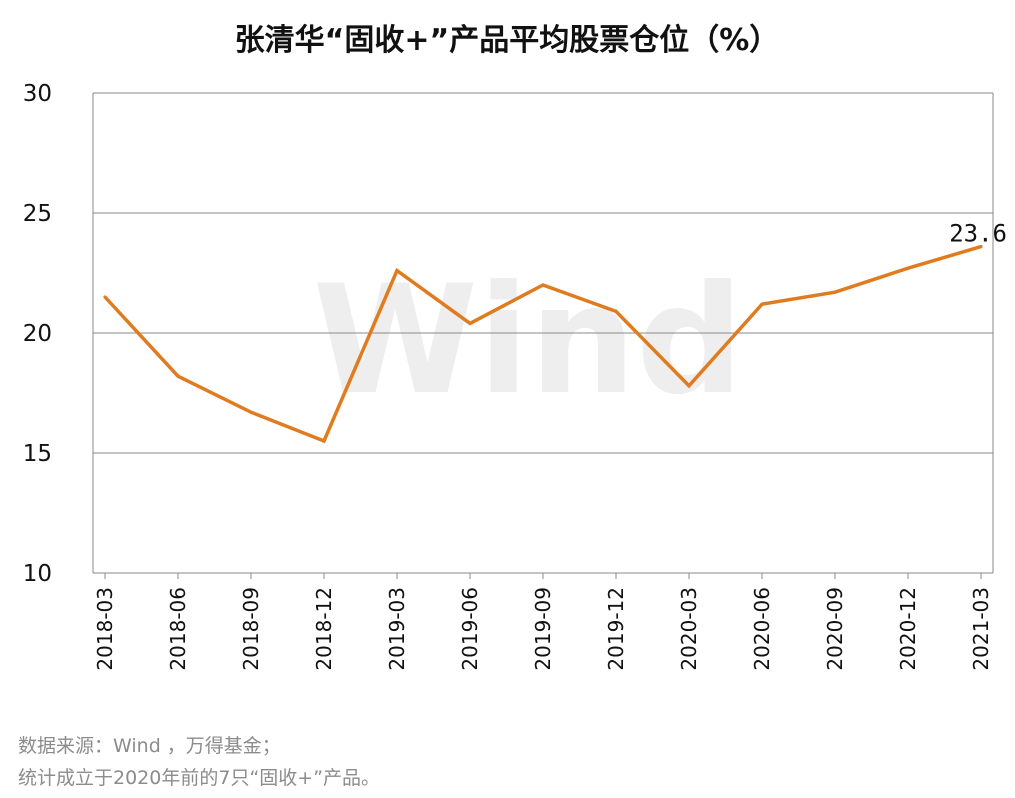 This screenshot has height=798, width=1015. I want to click on y-axis-ticks: 30 25 20 15 10, so click(37, 334).